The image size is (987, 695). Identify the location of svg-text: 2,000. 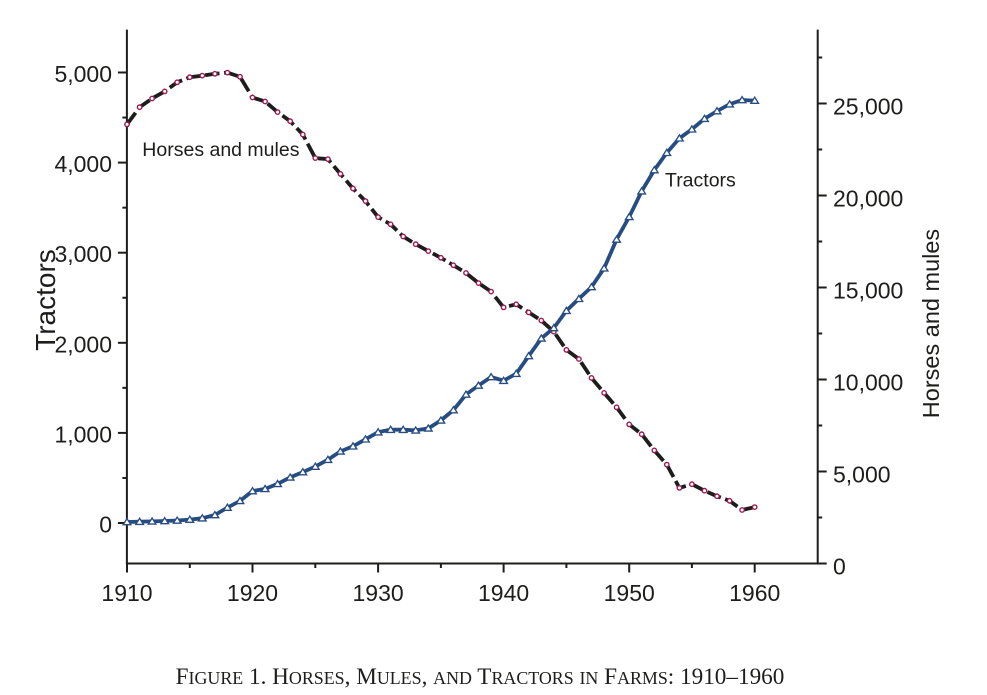
(83, 344).